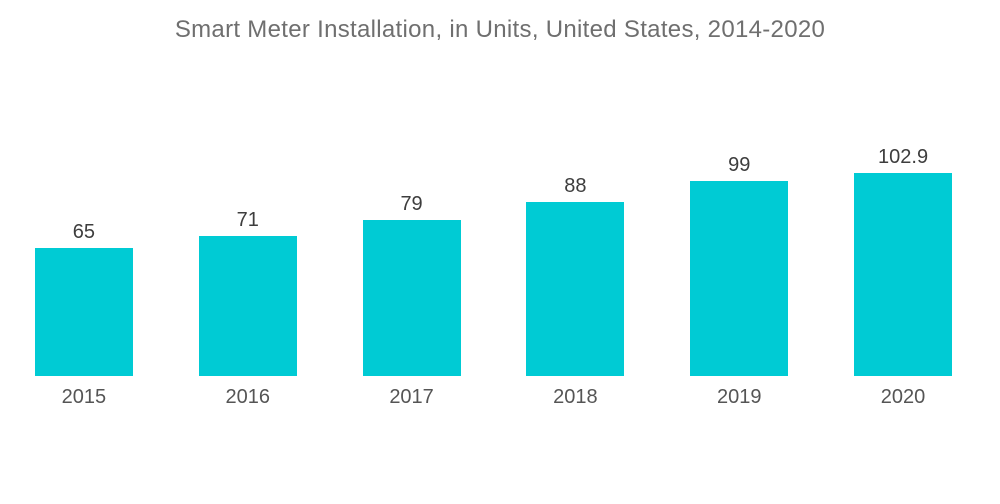 Image resolution: width=1000 pixels, height=504 pixels. What do you see at coordinates (739, 165) in the screenshot?
I see `bar-value-label: 99` at bounding box center [739, 165].